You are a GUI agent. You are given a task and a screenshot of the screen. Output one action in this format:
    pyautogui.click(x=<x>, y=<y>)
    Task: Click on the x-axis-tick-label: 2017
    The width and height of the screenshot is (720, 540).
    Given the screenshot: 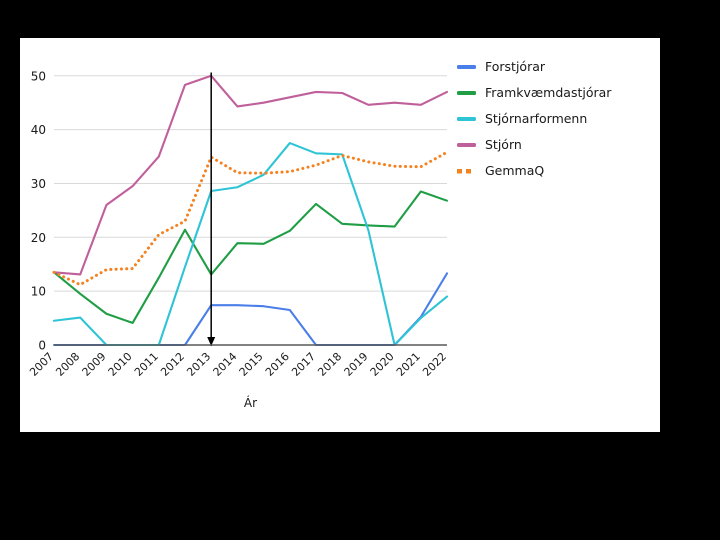 What is the action you would take?
    pyautogui.click(x=303, y=364)
    